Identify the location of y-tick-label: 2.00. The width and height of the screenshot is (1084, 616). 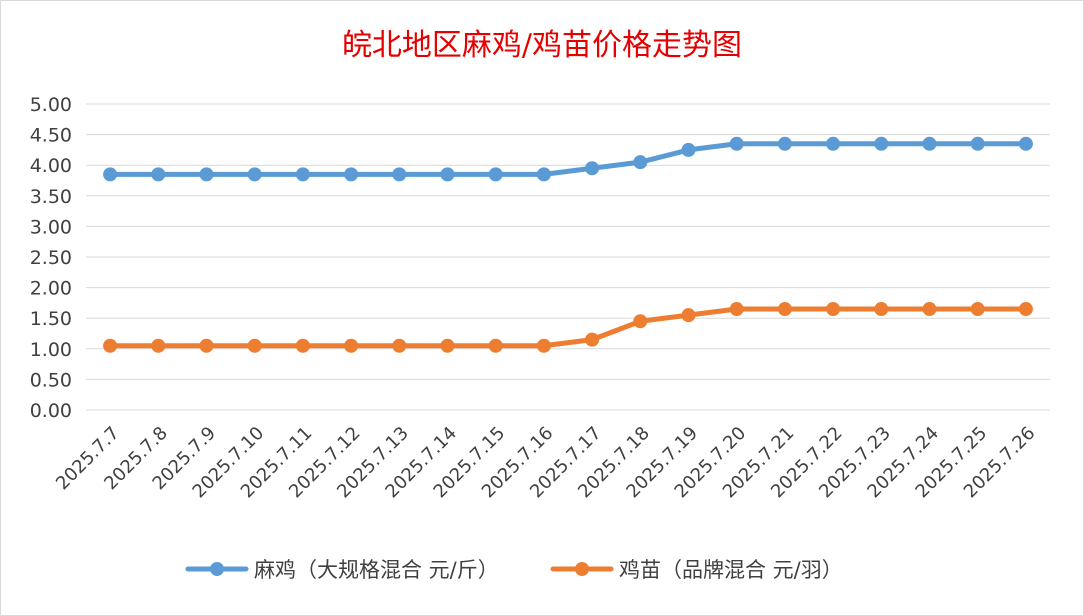
(51, 289).